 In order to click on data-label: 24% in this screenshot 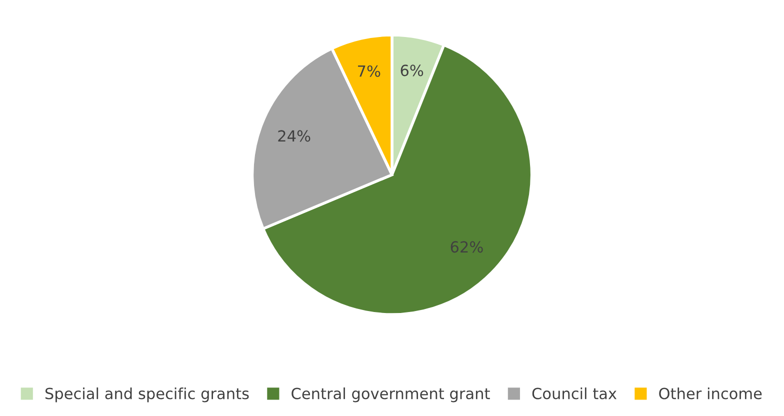, I will do `click(294, 136)`.